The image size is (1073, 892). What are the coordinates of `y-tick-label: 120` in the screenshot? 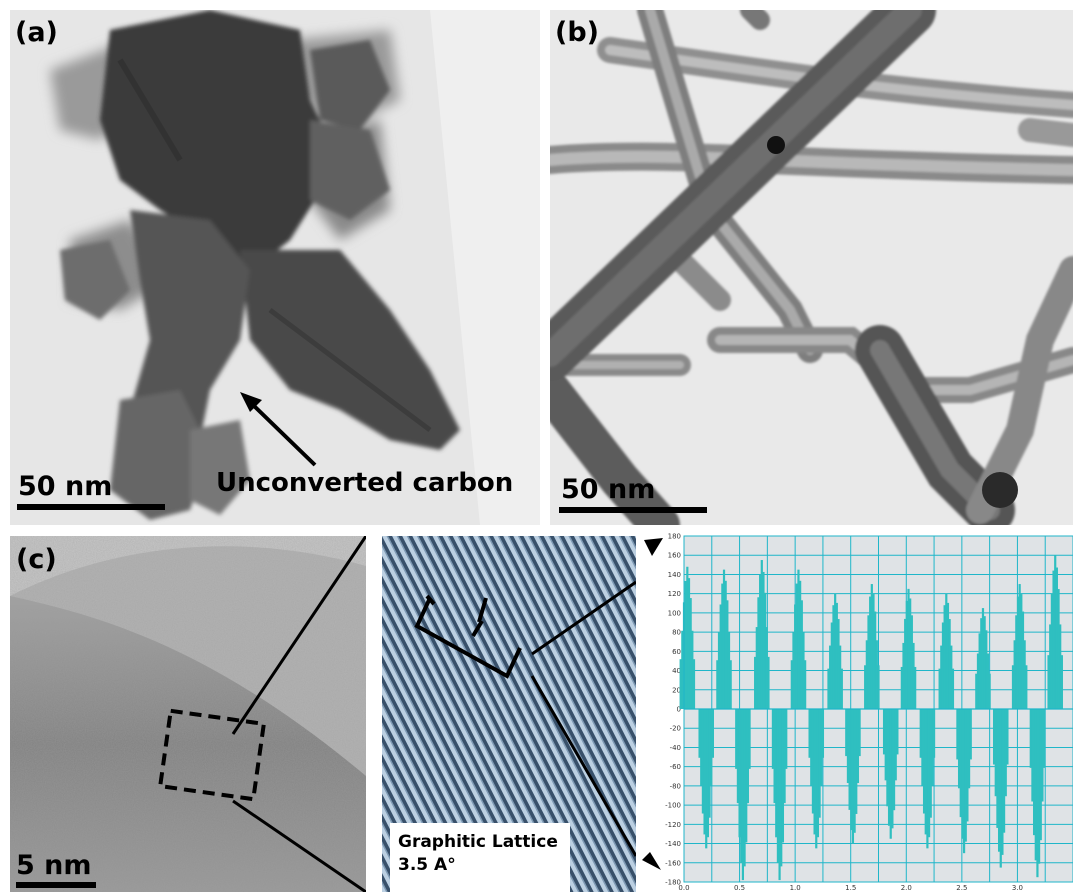 It's located at (674, 594).